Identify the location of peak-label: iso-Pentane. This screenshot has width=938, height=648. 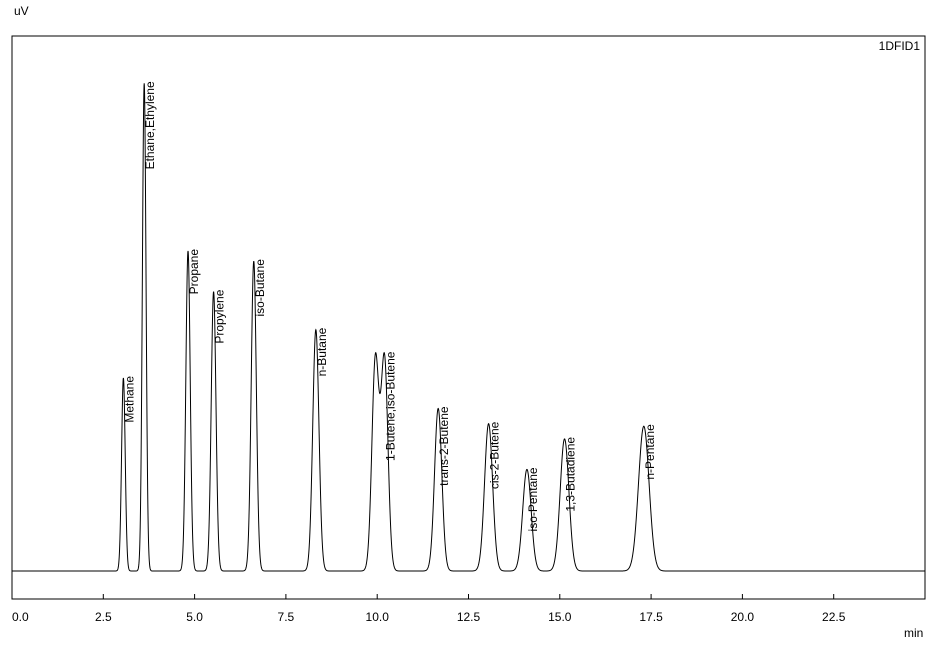
(533, 499).